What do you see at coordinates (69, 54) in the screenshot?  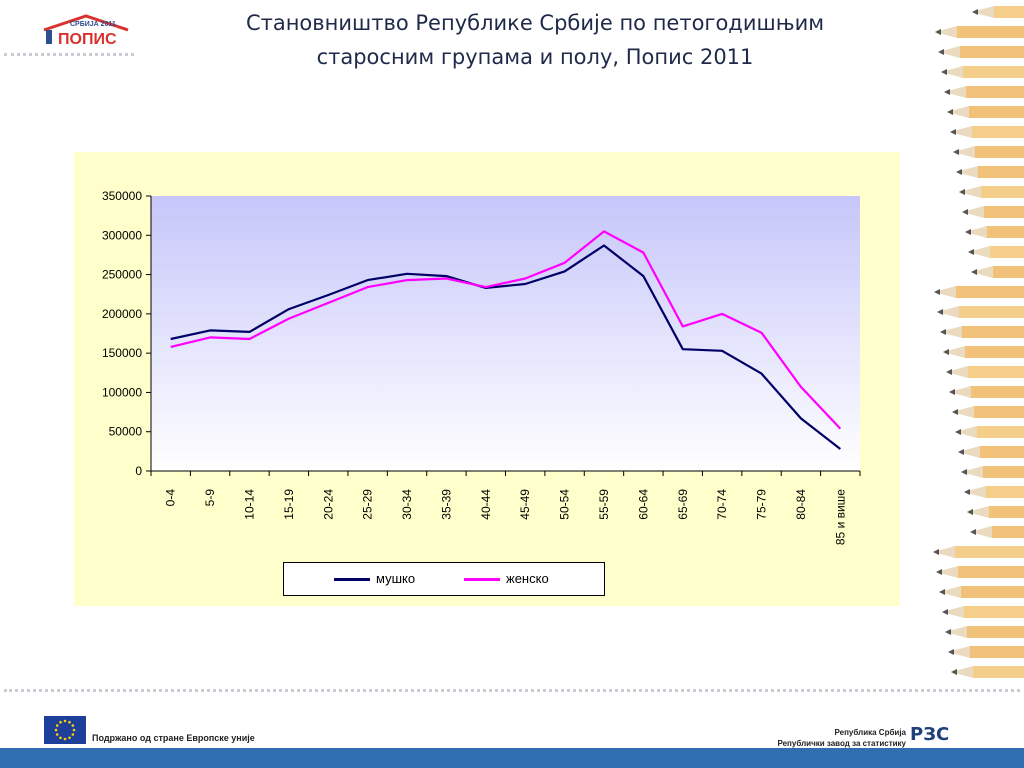 I see `dotted-divider-top` at bounding box center [69, 54].